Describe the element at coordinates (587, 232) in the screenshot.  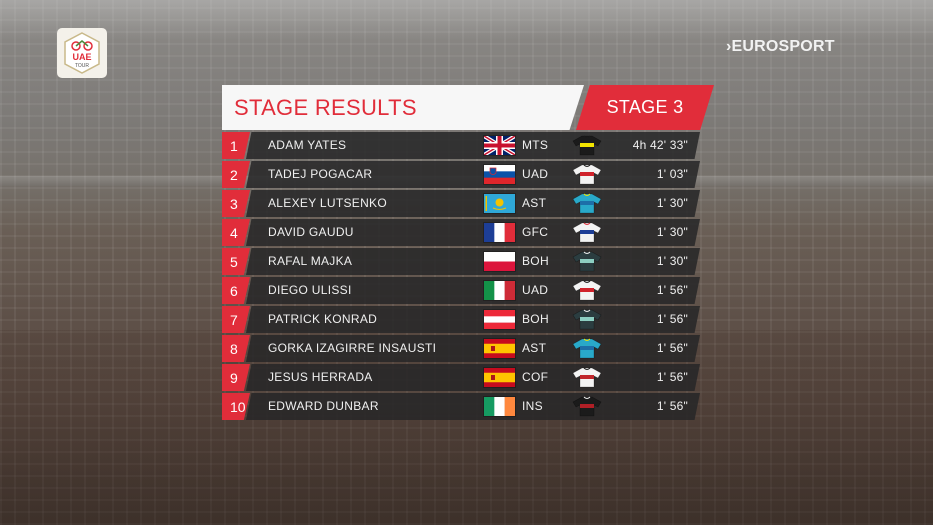
I see `gfc-jersey-icon` at that location.